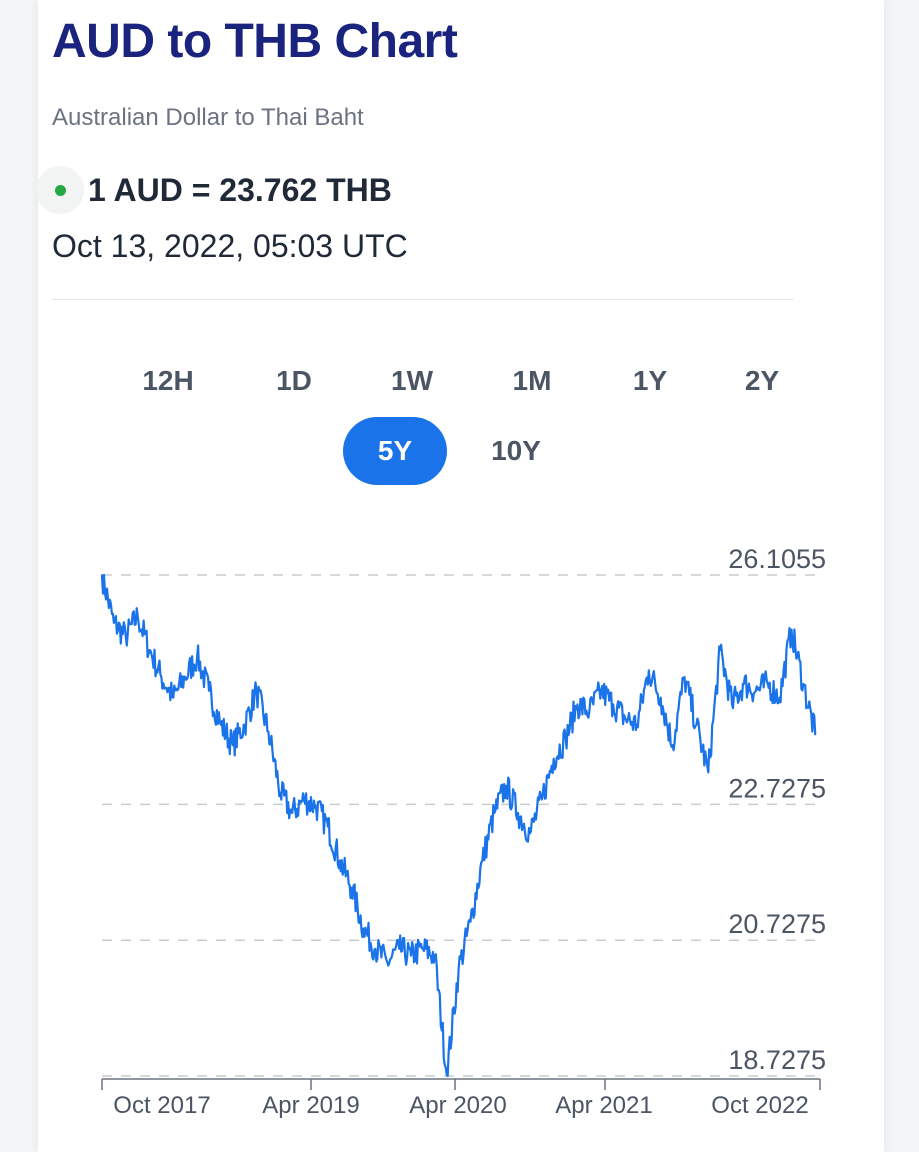 The image size is (919, 1152). I want to click on rate-row: 1 AUD = 23.762 THB, so click(214, 190).